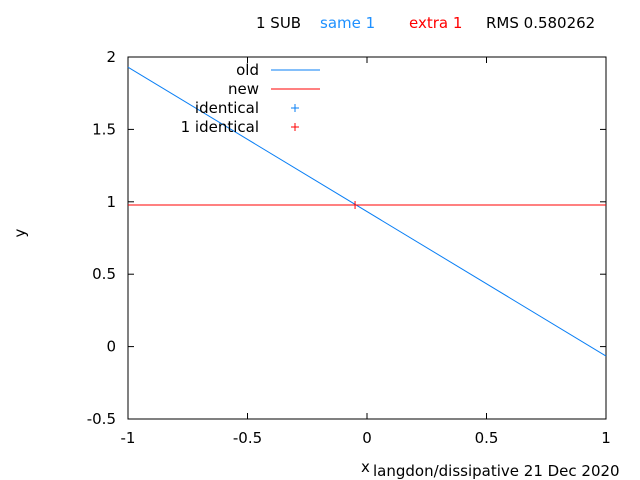 The height and width of the screenshot is (480, 640). Describe the element at coordinates (104, 129) in the screenshot. I see `y-tick-label: 1.5` at that location.